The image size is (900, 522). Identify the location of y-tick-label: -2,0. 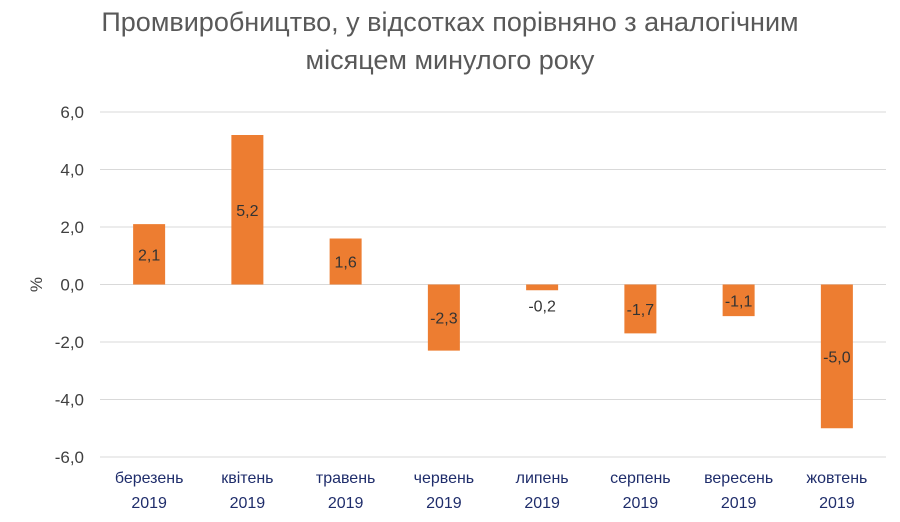
(69, 342).